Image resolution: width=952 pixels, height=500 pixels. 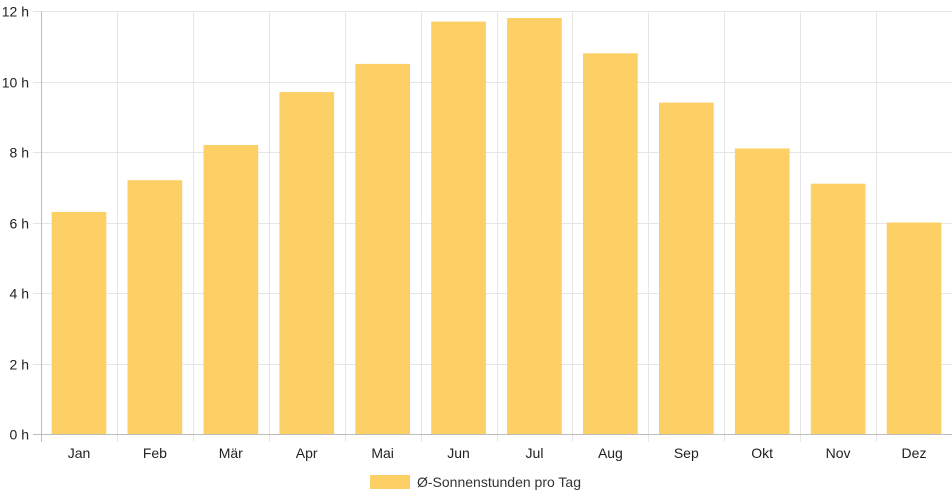 I want to click on bar-nov, so click(x=838, y=308).